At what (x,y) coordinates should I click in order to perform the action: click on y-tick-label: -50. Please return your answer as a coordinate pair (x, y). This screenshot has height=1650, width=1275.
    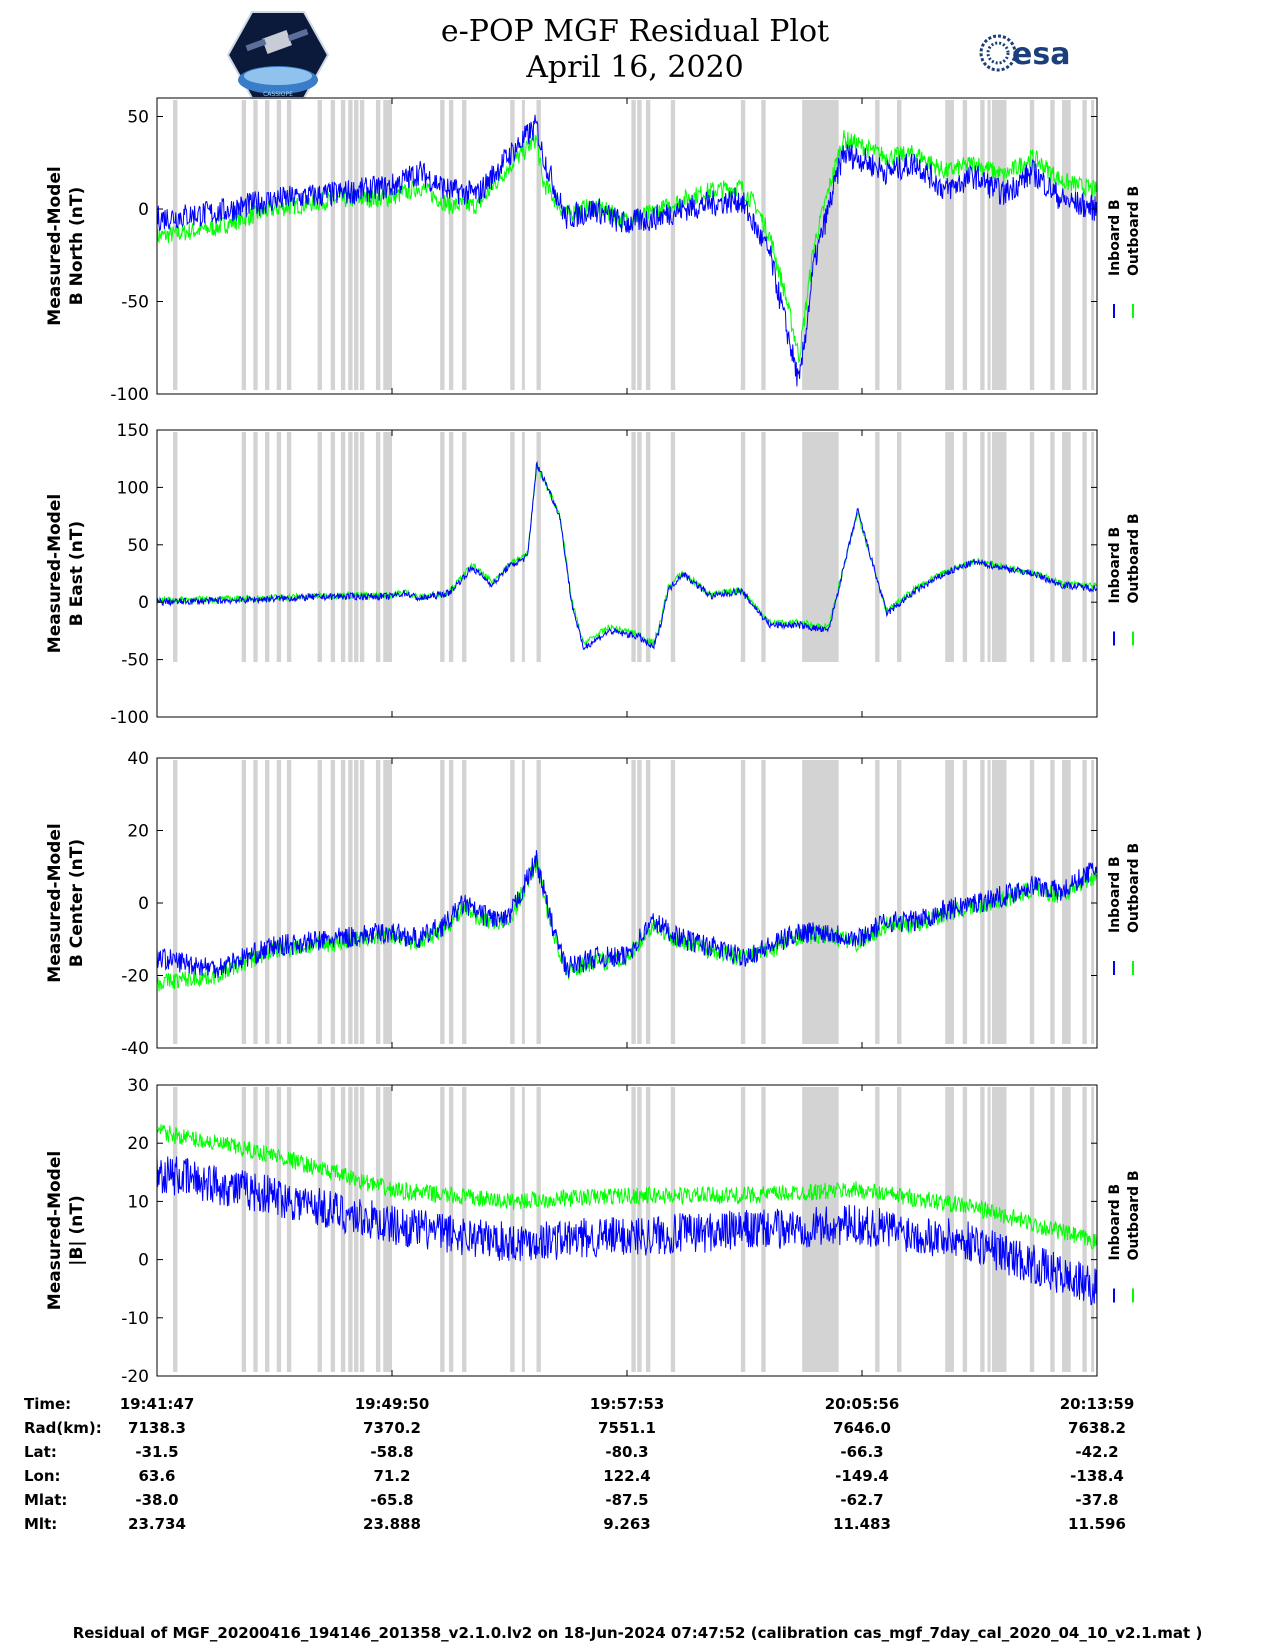
    Looking at the image, I should click on (135, 661).